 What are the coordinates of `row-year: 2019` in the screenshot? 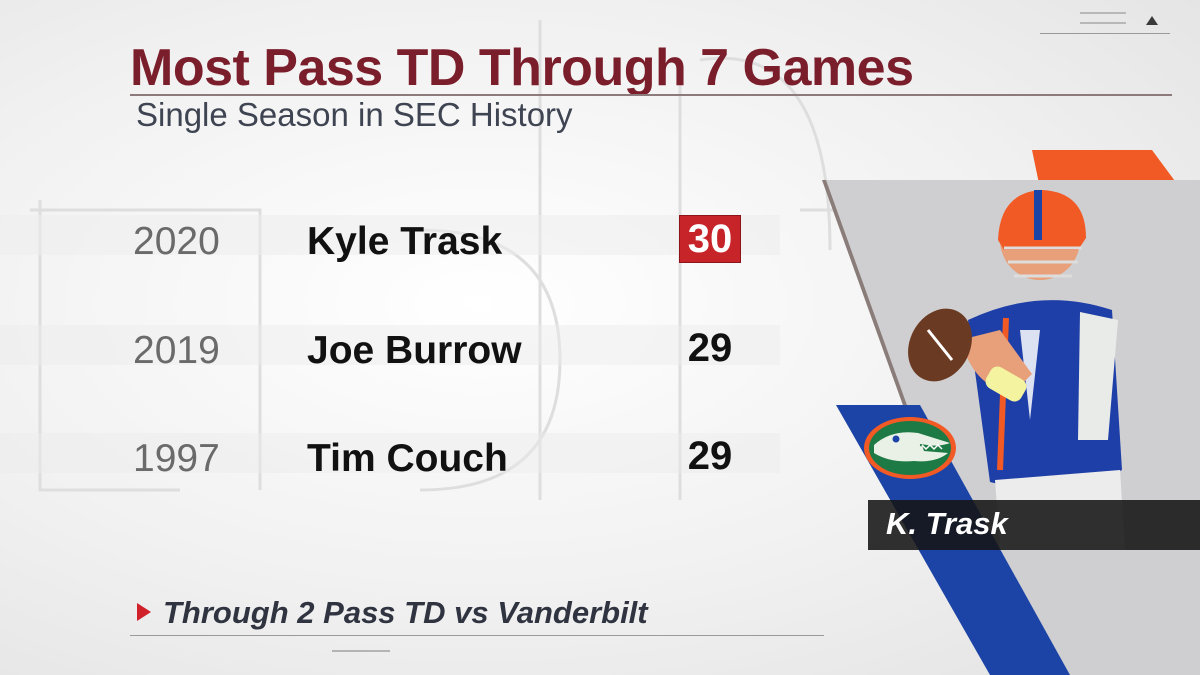 It's located at (176, 350).